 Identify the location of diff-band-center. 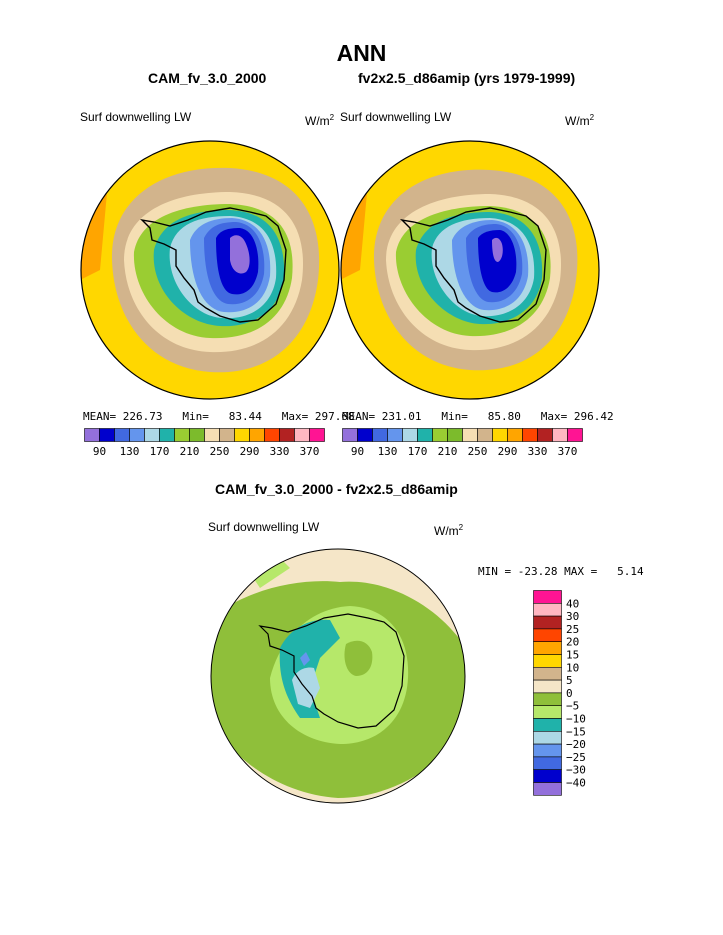
(358, 658).